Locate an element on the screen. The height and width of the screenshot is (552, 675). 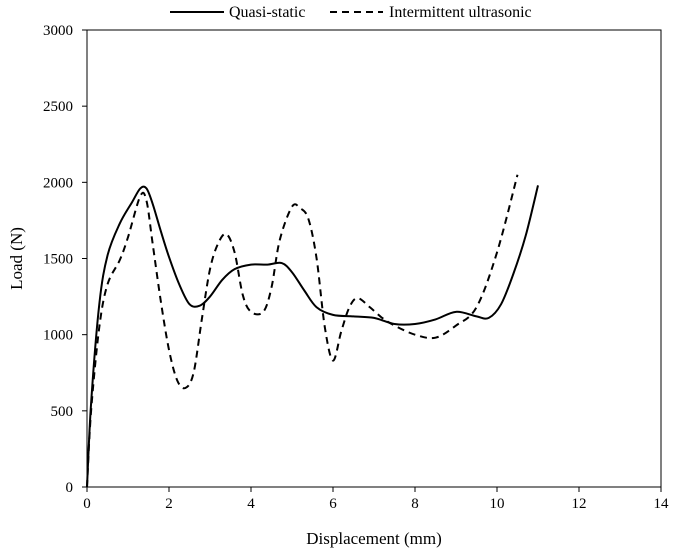
y-tick-label: 0 is located at coordinates (70, 488).